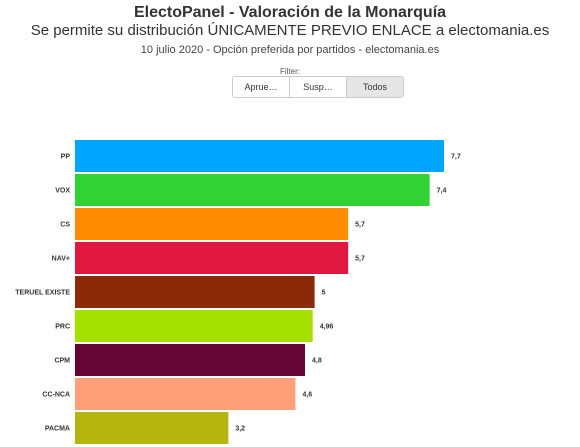 This screenshot has width=580, height=447. What do you see at coordinates (61, 259) in the screenshot?
I see `category-label: NAV+` at bounding box center [61, 259].